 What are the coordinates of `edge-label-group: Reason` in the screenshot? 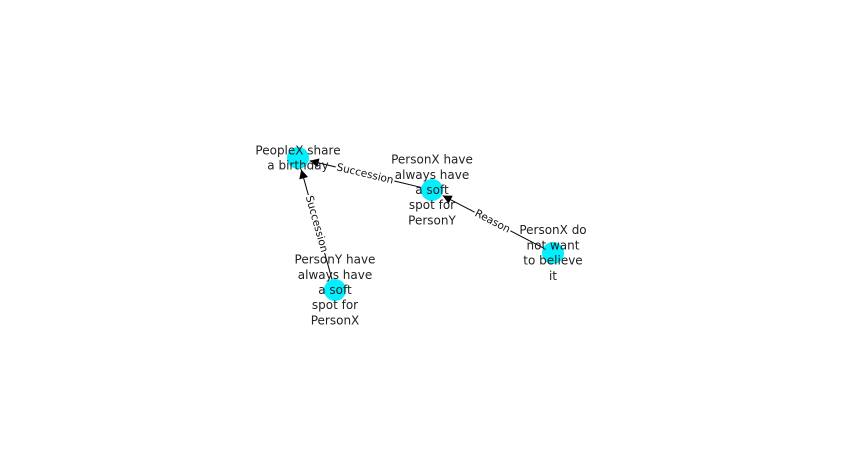 It's located at (492, 221).